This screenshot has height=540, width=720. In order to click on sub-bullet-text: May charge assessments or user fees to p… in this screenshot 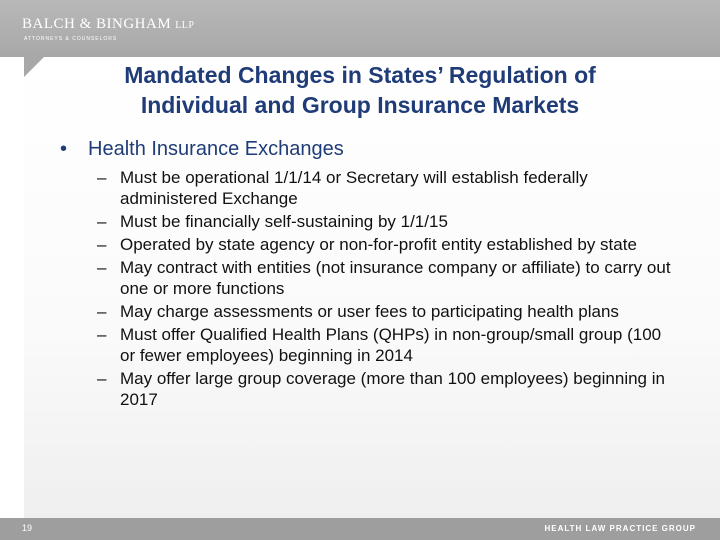, I will do `click(369, 311)`.